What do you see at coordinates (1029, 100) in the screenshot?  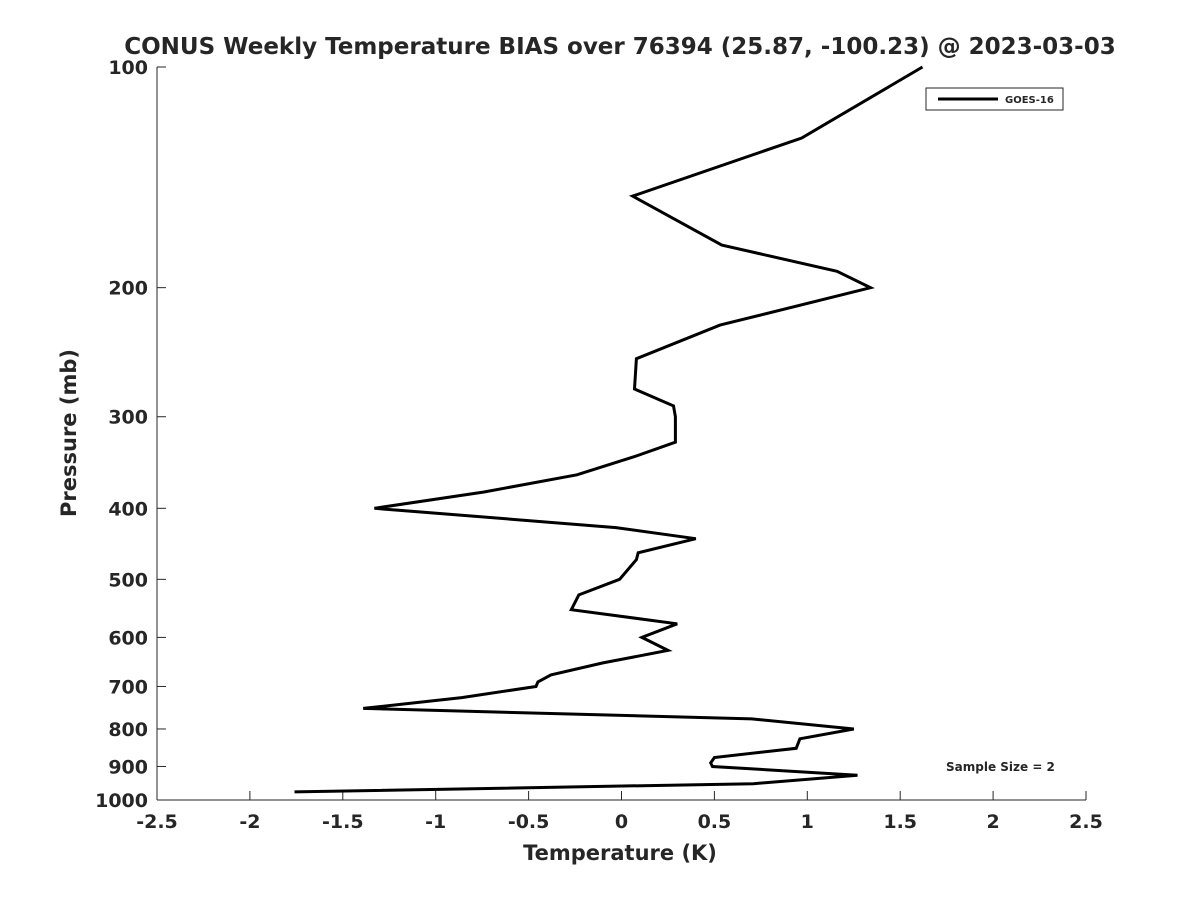 I see `legend-label-goes-16: GOES-16` at bounding box center [1029, 100].